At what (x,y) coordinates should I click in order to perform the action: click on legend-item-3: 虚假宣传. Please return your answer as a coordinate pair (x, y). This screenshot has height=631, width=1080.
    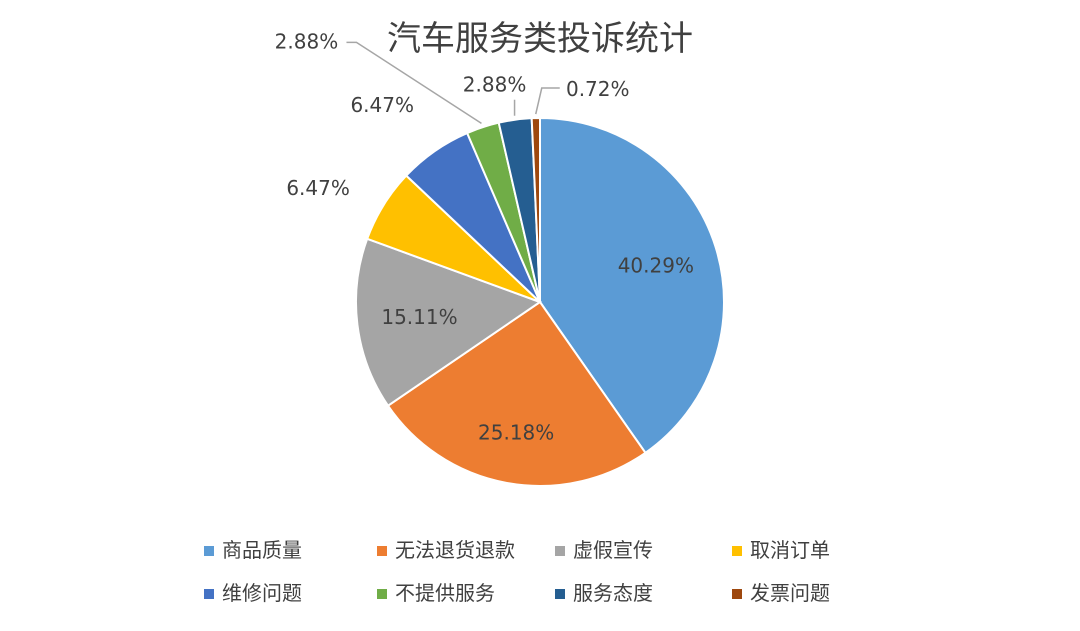
    Looking at the image, I should click on (604, 550).